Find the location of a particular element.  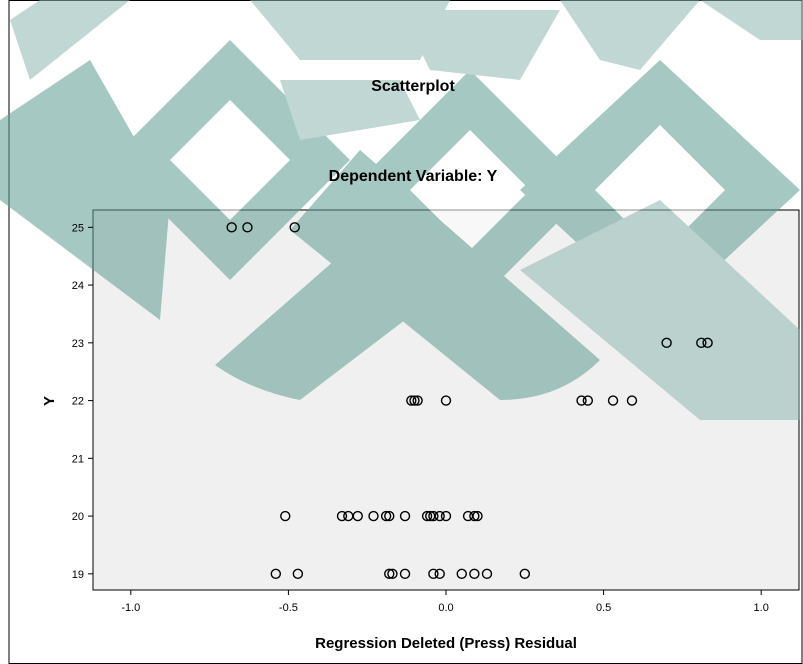

x-tick-label: 0.5 is located at coordinates (603, 608).